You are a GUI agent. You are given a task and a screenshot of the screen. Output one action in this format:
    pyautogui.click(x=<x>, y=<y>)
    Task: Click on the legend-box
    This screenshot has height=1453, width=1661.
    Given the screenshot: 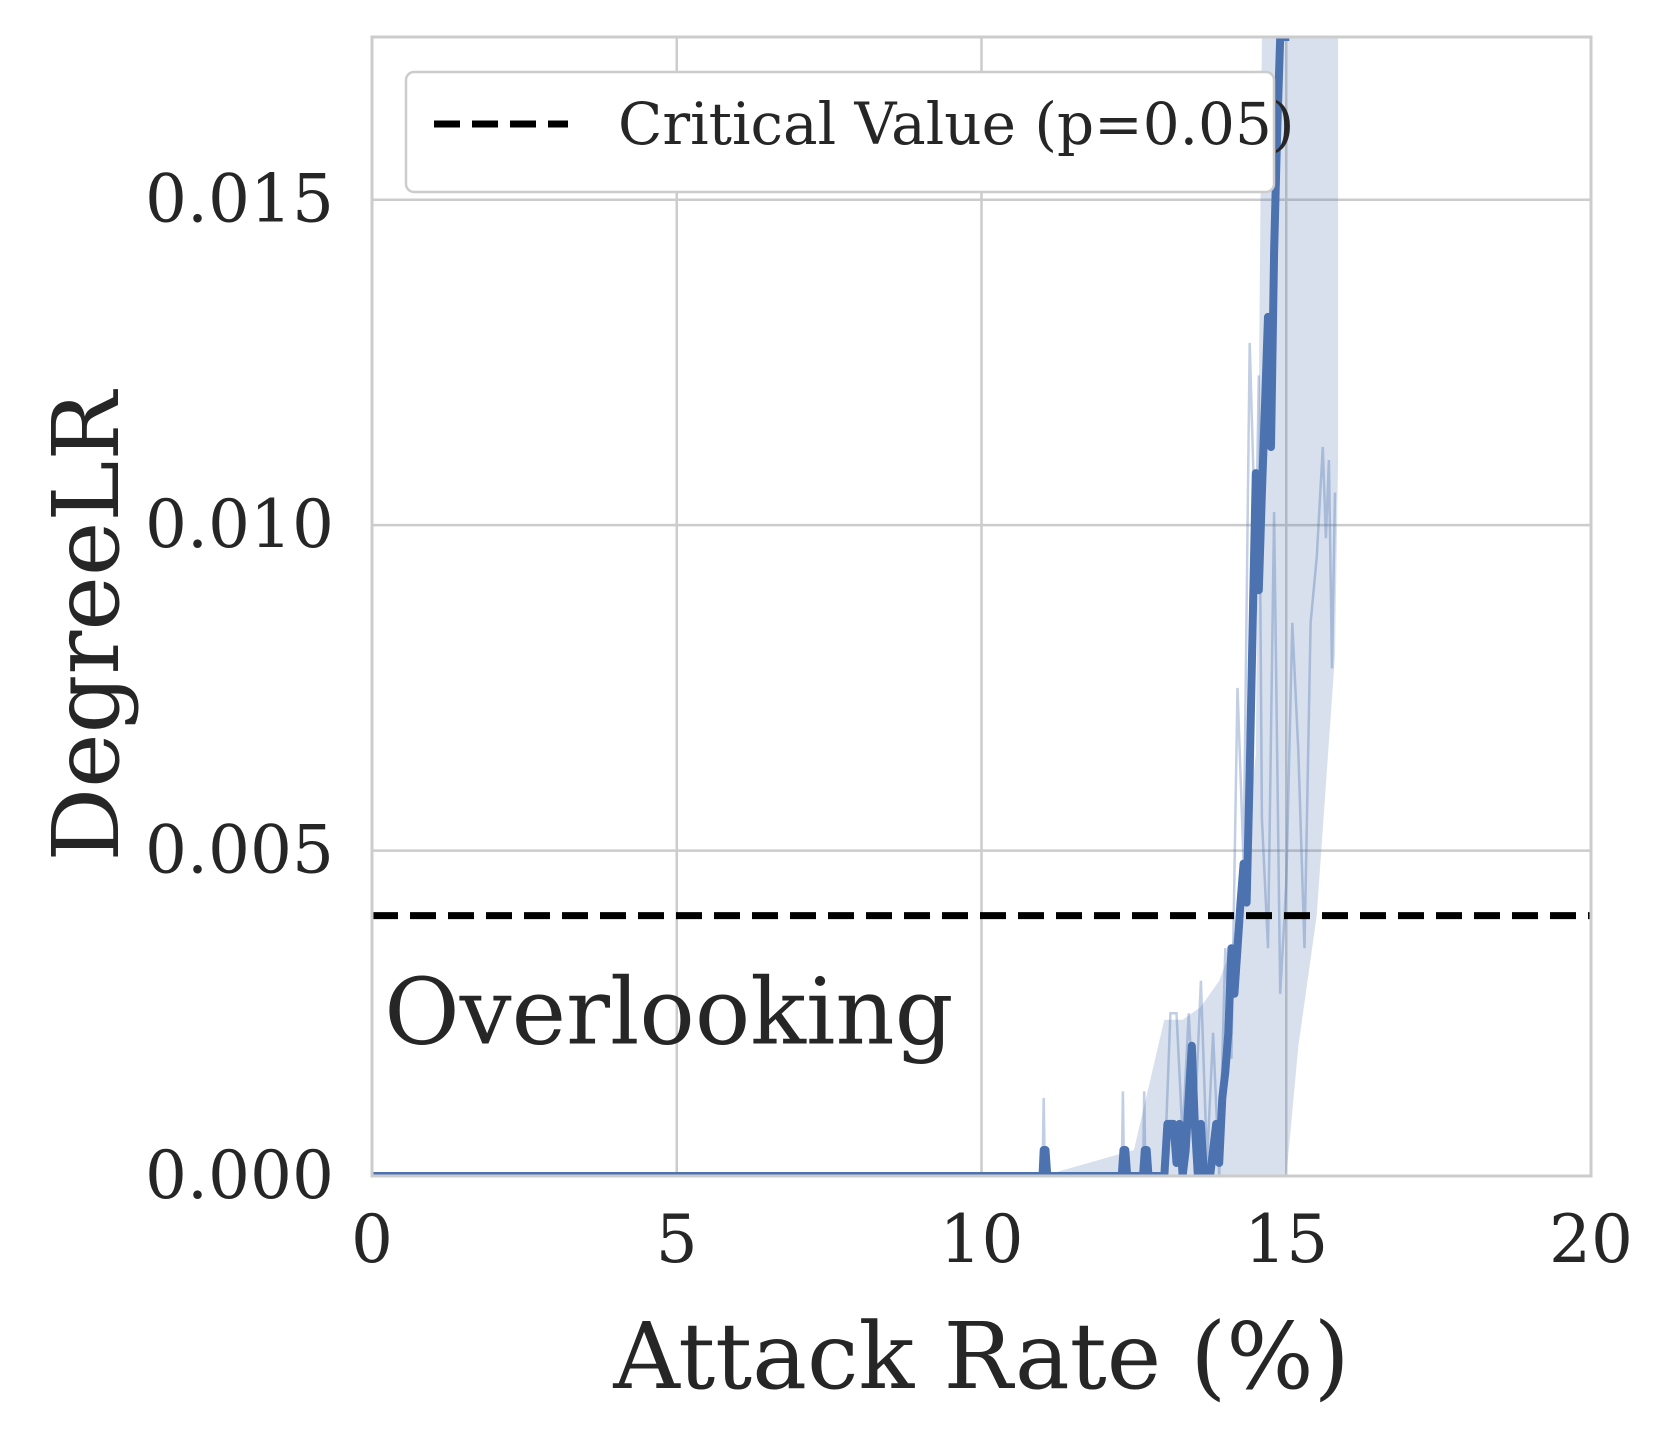 What is the action you would take?
    pyautogui.click(x=840, y=132)
    